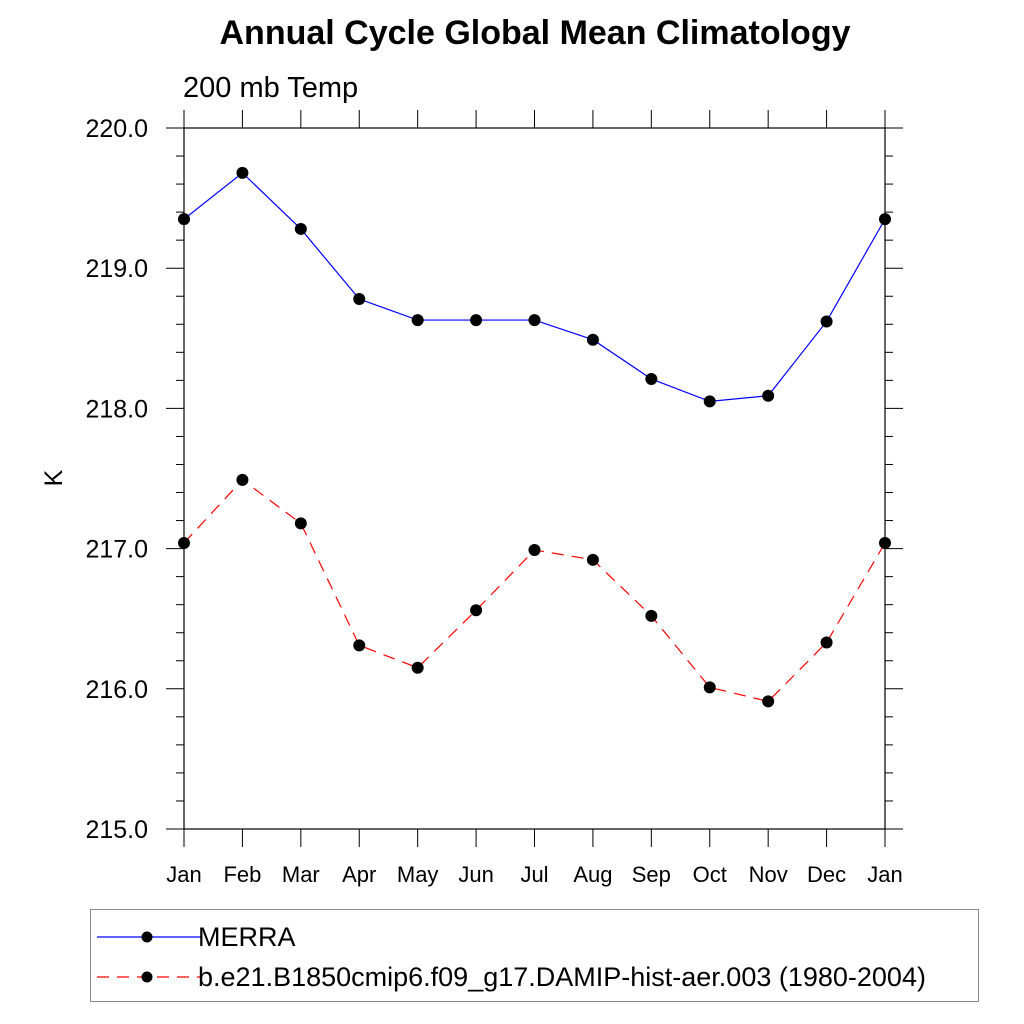  What do you see at coordinates (535, 33) in the screenshot?
I see `chart-title: Annual Cycle Global Mean Climatology` at bounding box center [535, 33].